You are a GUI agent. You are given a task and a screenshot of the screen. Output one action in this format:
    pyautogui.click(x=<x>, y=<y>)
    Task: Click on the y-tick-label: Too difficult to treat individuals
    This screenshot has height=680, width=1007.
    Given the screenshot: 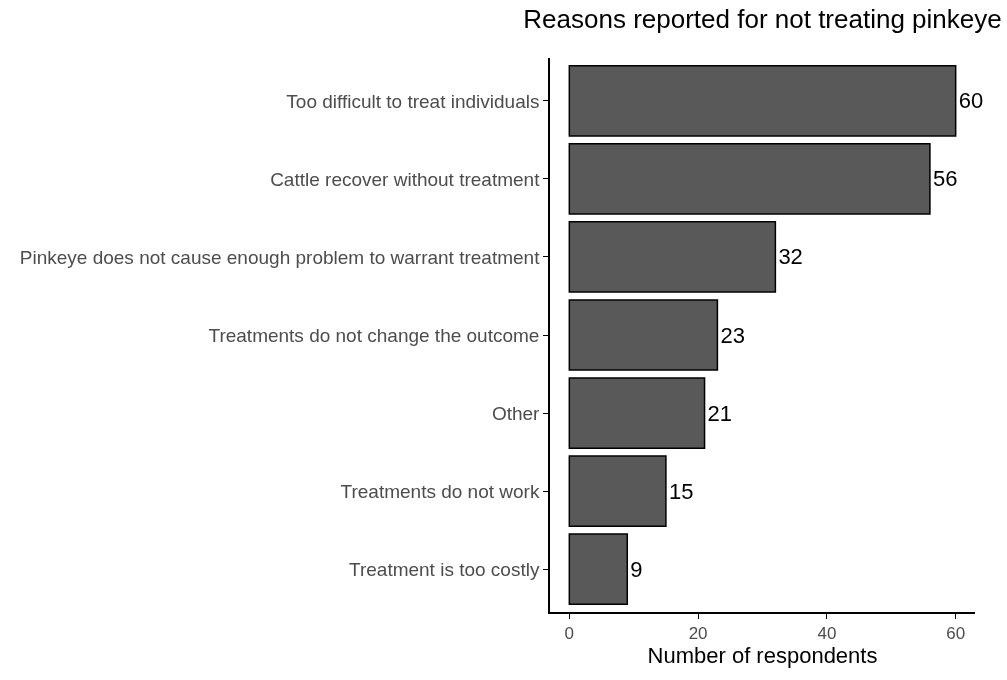 What is the action you would take?
    pyautogui.click(x=413, y=101)
    